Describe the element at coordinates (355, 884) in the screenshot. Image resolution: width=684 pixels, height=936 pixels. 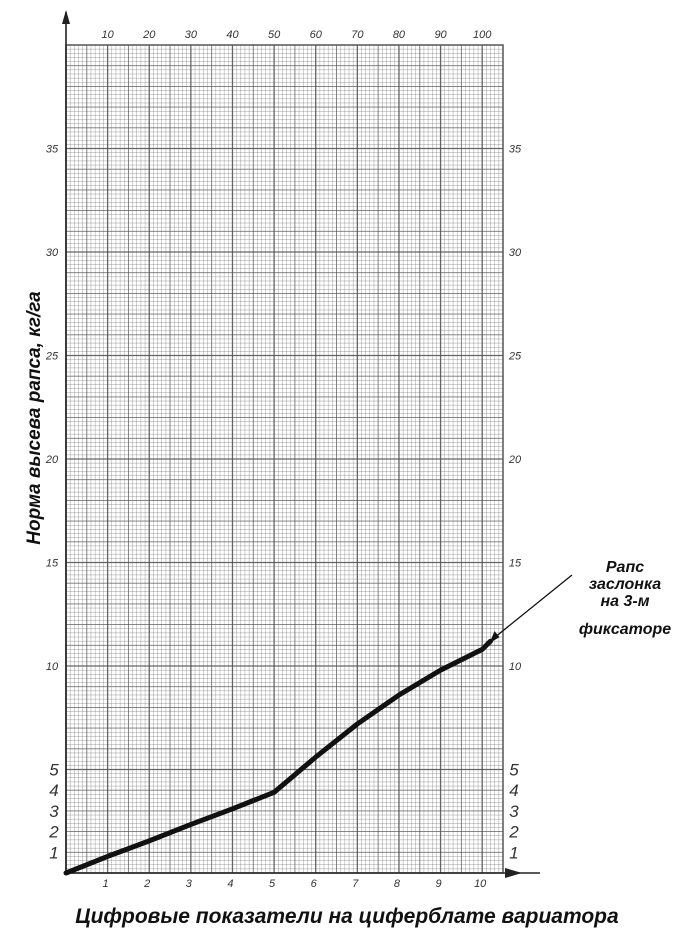
I see `x-tick-label: 7` at that location.